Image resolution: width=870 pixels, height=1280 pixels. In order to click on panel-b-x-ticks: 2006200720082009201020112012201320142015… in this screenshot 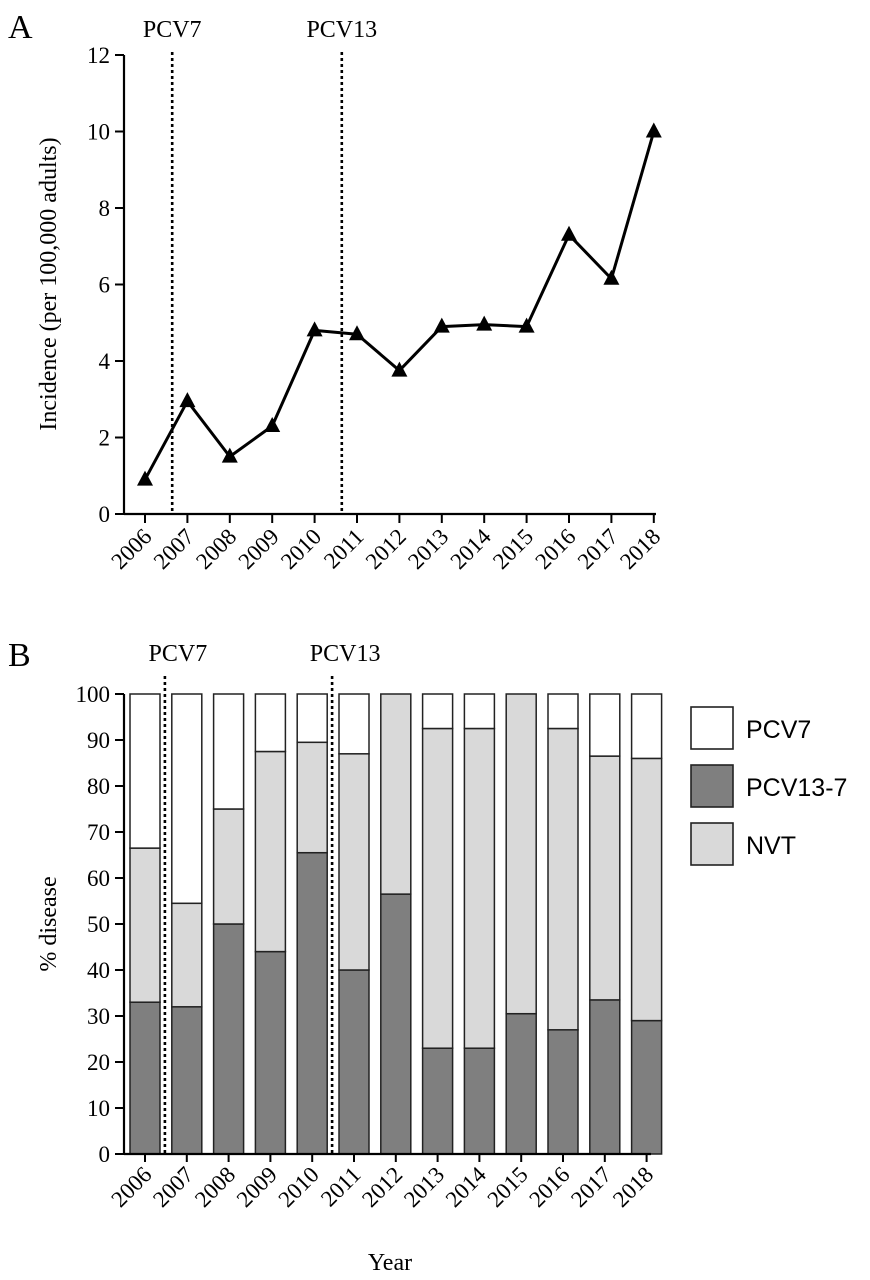, I will do `click(382, 1183)`.